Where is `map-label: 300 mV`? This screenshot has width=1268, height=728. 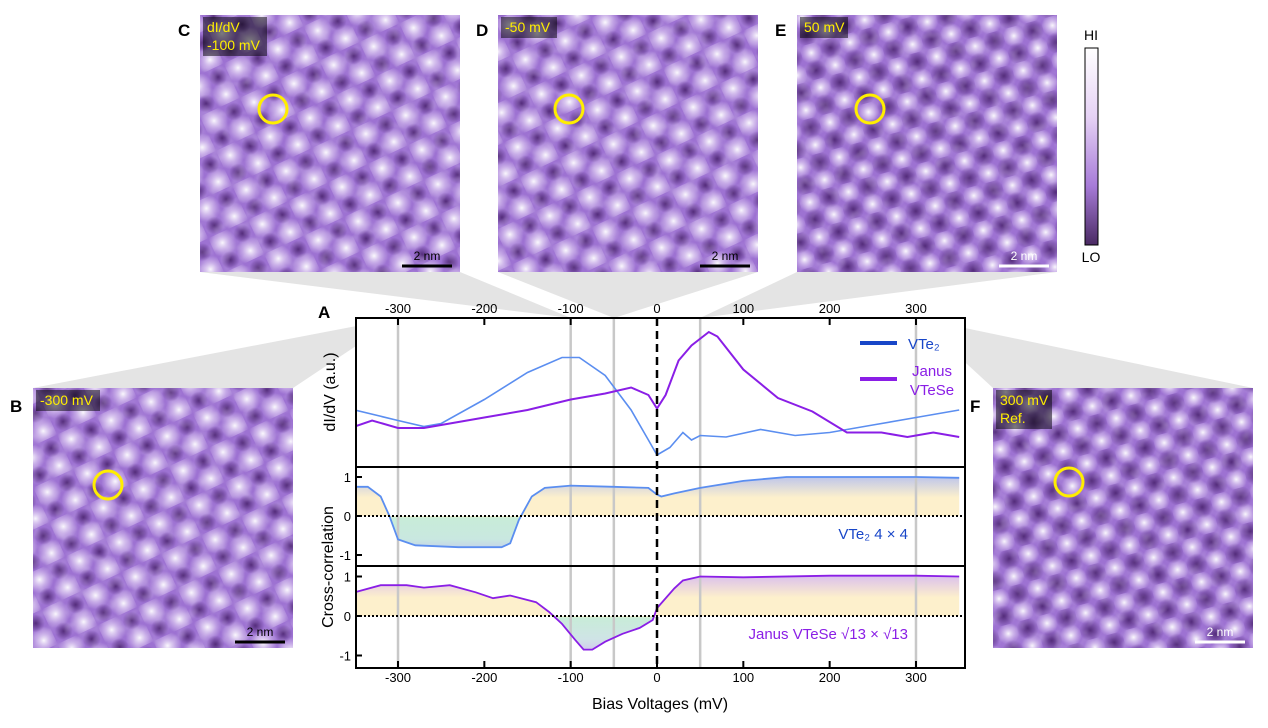 map-label: 300 mV is located at coordinates (1024, 400).